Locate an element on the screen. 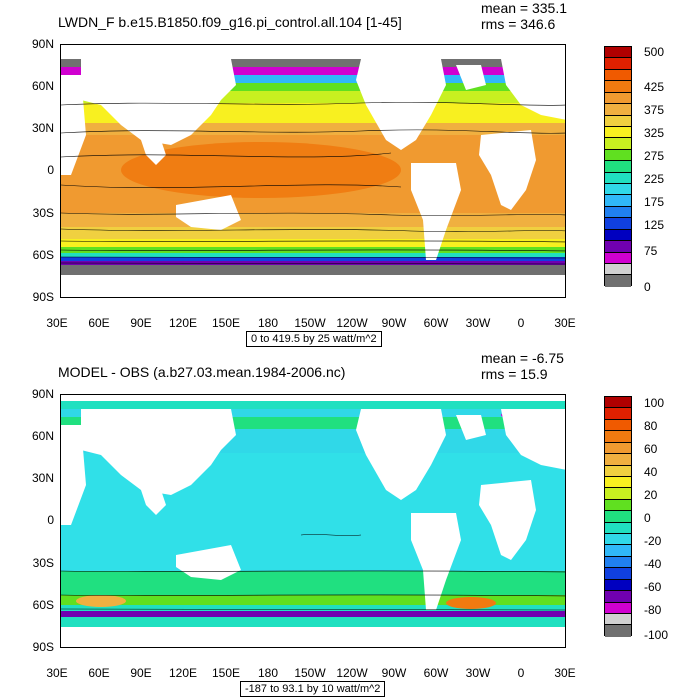 This screenshot has height=700, width=700. colorbar-label: 425 is located at coordinates (654, 87).